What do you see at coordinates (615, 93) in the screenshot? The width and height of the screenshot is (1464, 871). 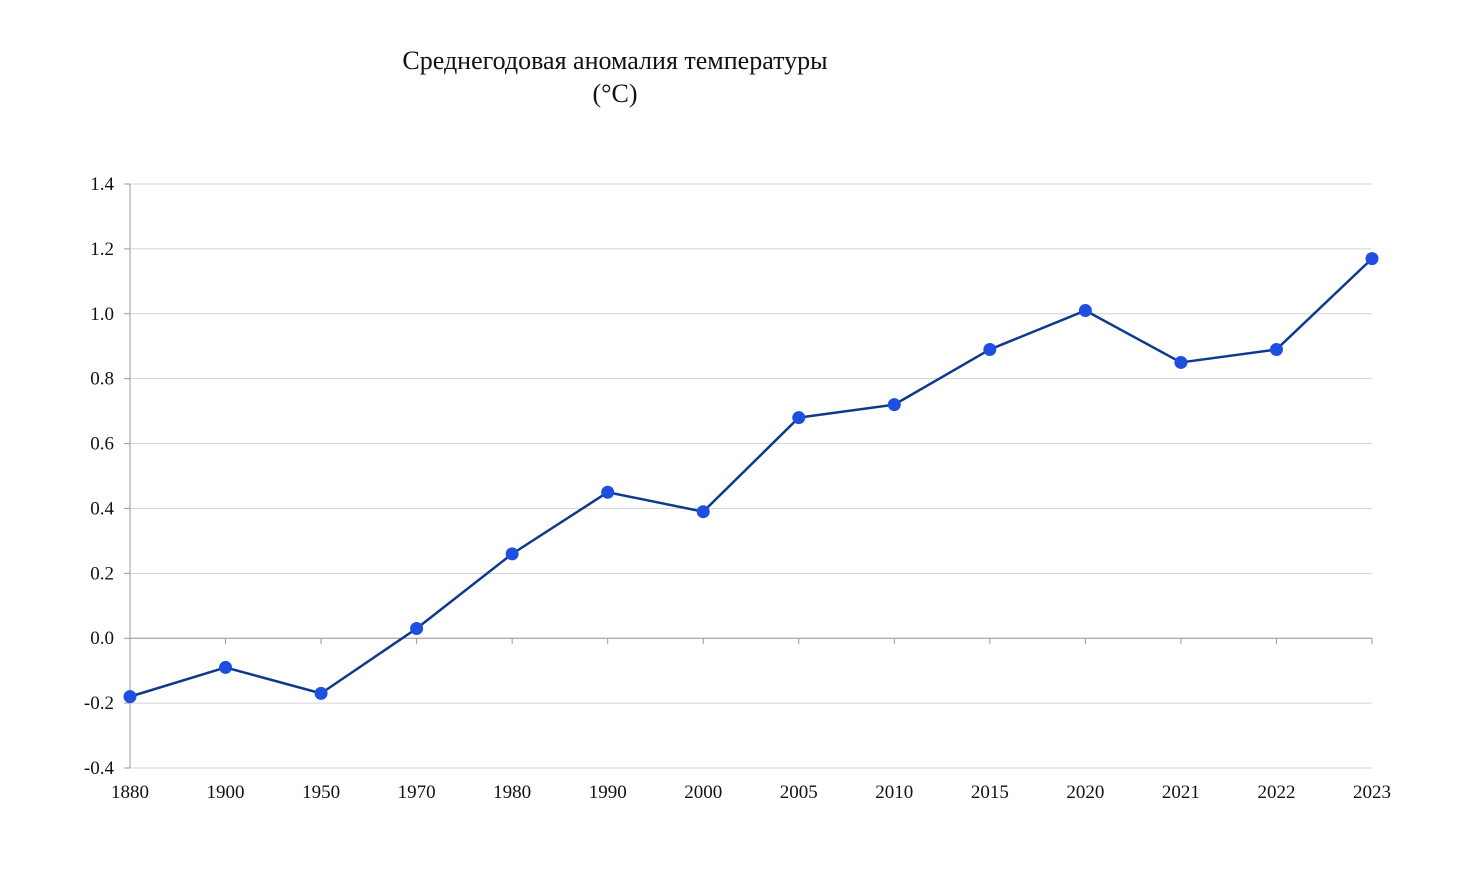 I see `chart-title-line2: (°C)` at bounding box center [615, 93].